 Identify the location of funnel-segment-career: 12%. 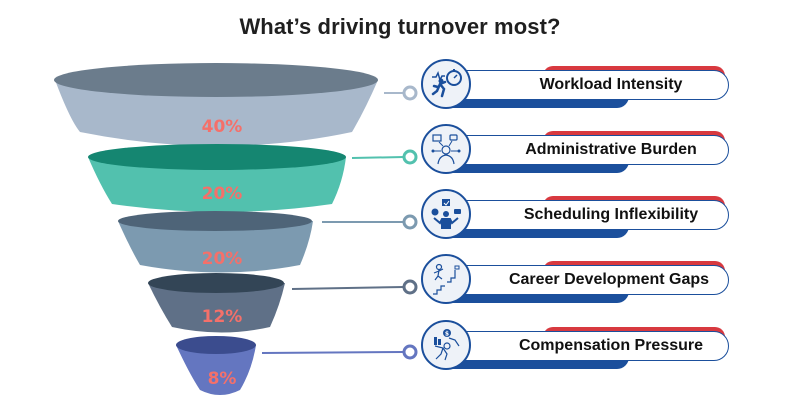
(216, 303).